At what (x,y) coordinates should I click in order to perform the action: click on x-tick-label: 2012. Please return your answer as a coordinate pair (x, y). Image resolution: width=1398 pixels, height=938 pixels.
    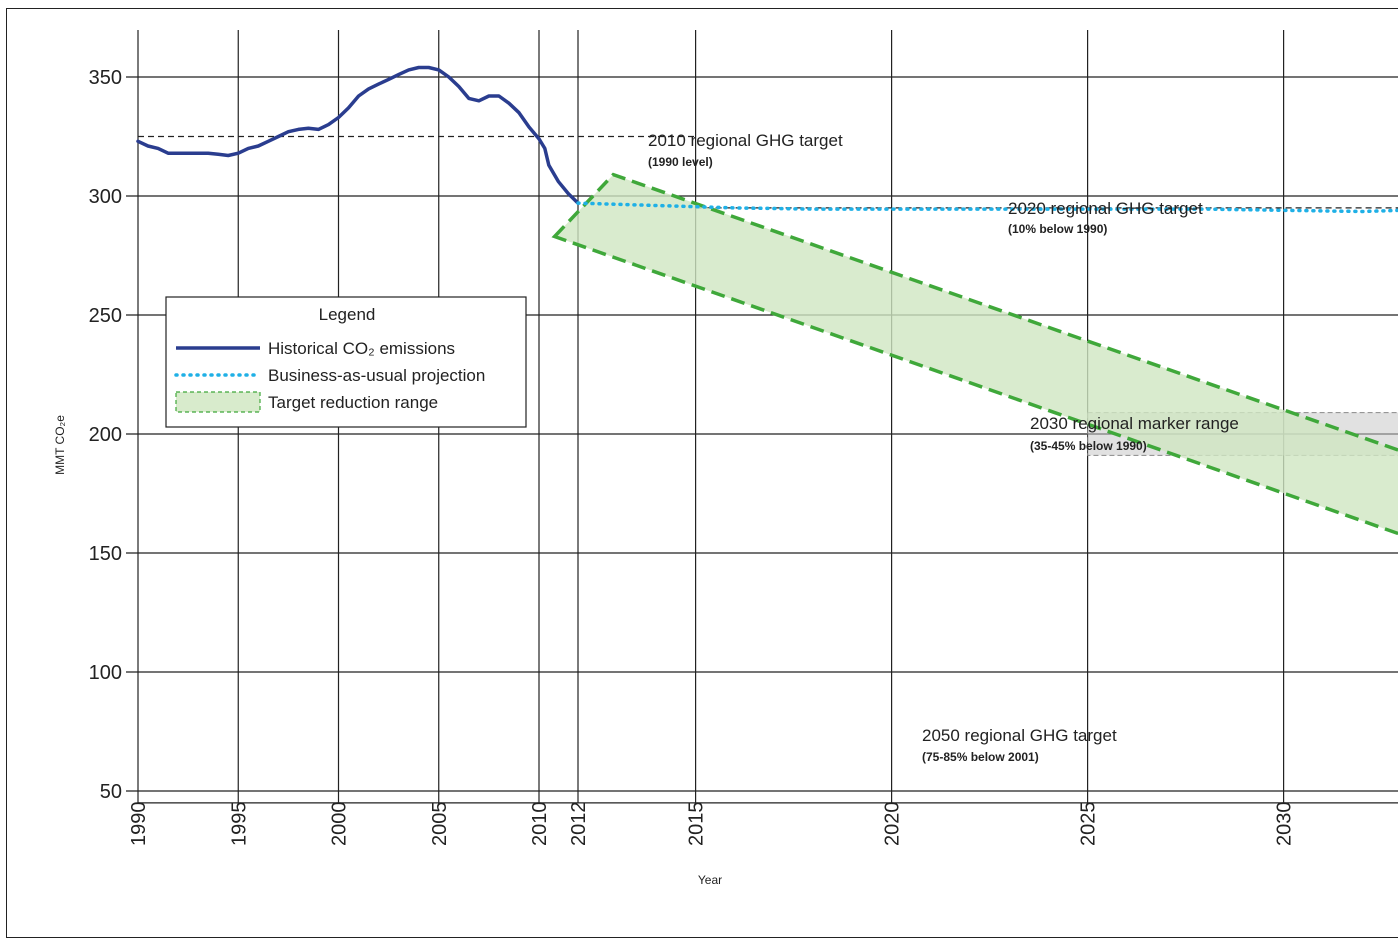
    Looking at the image, I should click on (579, 824).